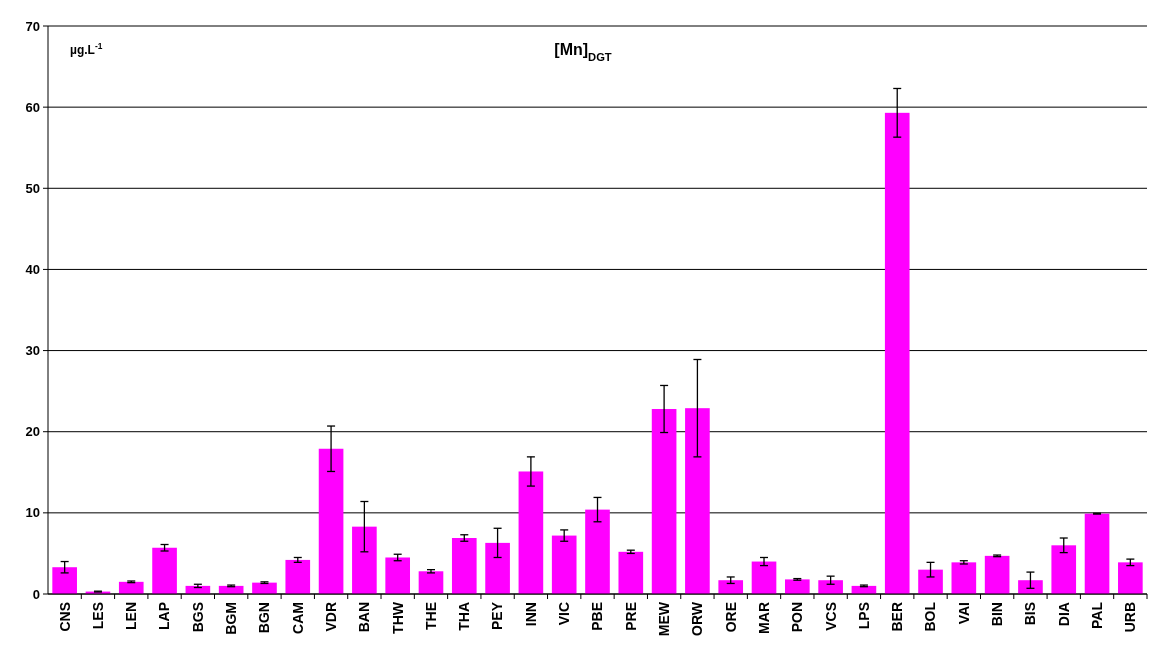 The width and height of the screenshot is (1159, 657). What do you see at coordinates (530, 614) in the screenshot?
I see `x-tick-label: INN` at bounding box center [530, 614].